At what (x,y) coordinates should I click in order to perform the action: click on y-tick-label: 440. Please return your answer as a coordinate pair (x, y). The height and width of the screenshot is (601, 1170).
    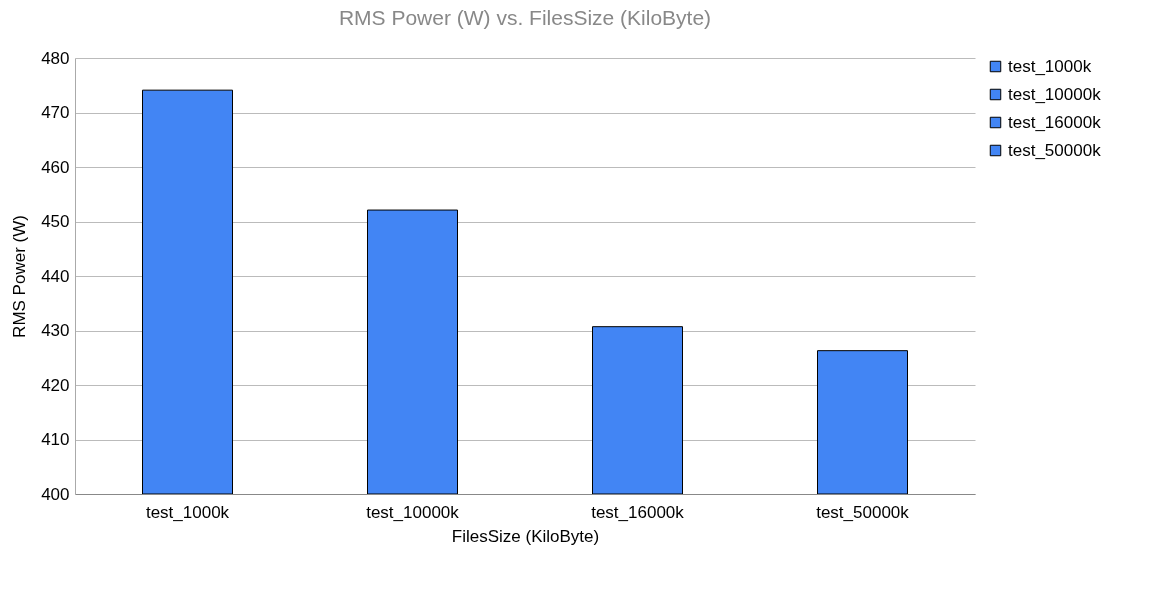
    Looking at the image, I should click on (55, 276).